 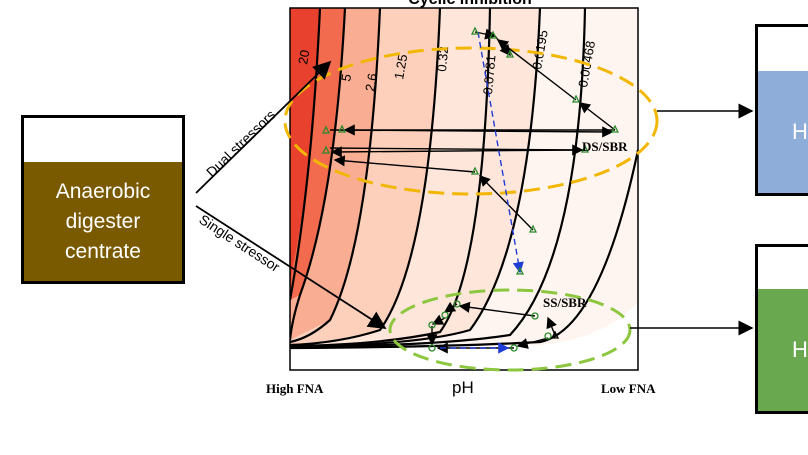 I want to click on digester-line-3: centrate, so click(x=103, y=251).